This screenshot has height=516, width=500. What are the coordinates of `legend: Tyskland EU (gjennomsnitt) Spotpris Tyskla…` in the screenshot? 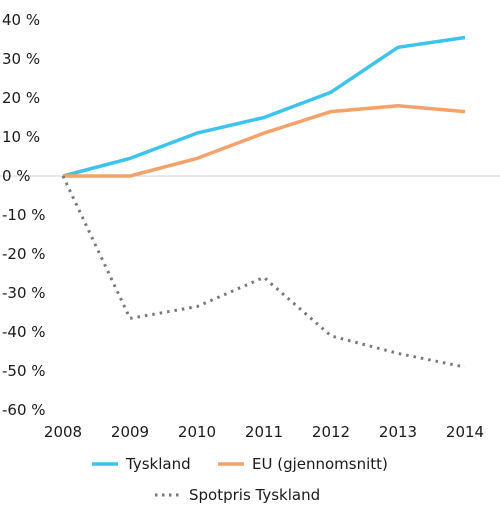 It's located at (240, 479).